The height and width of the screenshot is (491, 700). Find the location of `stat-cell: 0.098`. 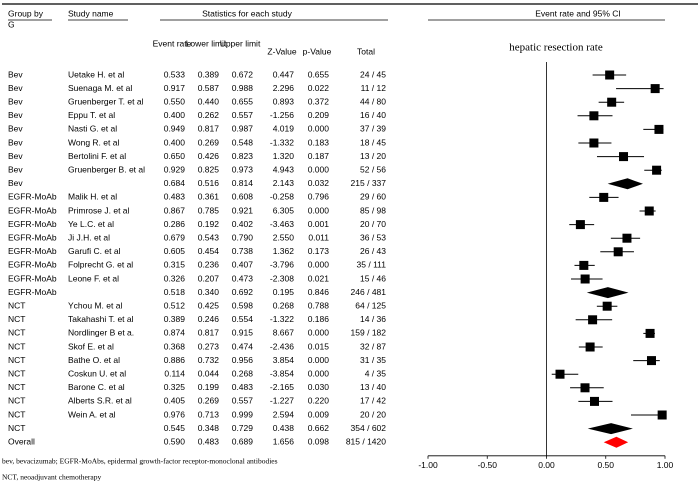

stat-cell: 0.098 is located at coordinates (319, 441).